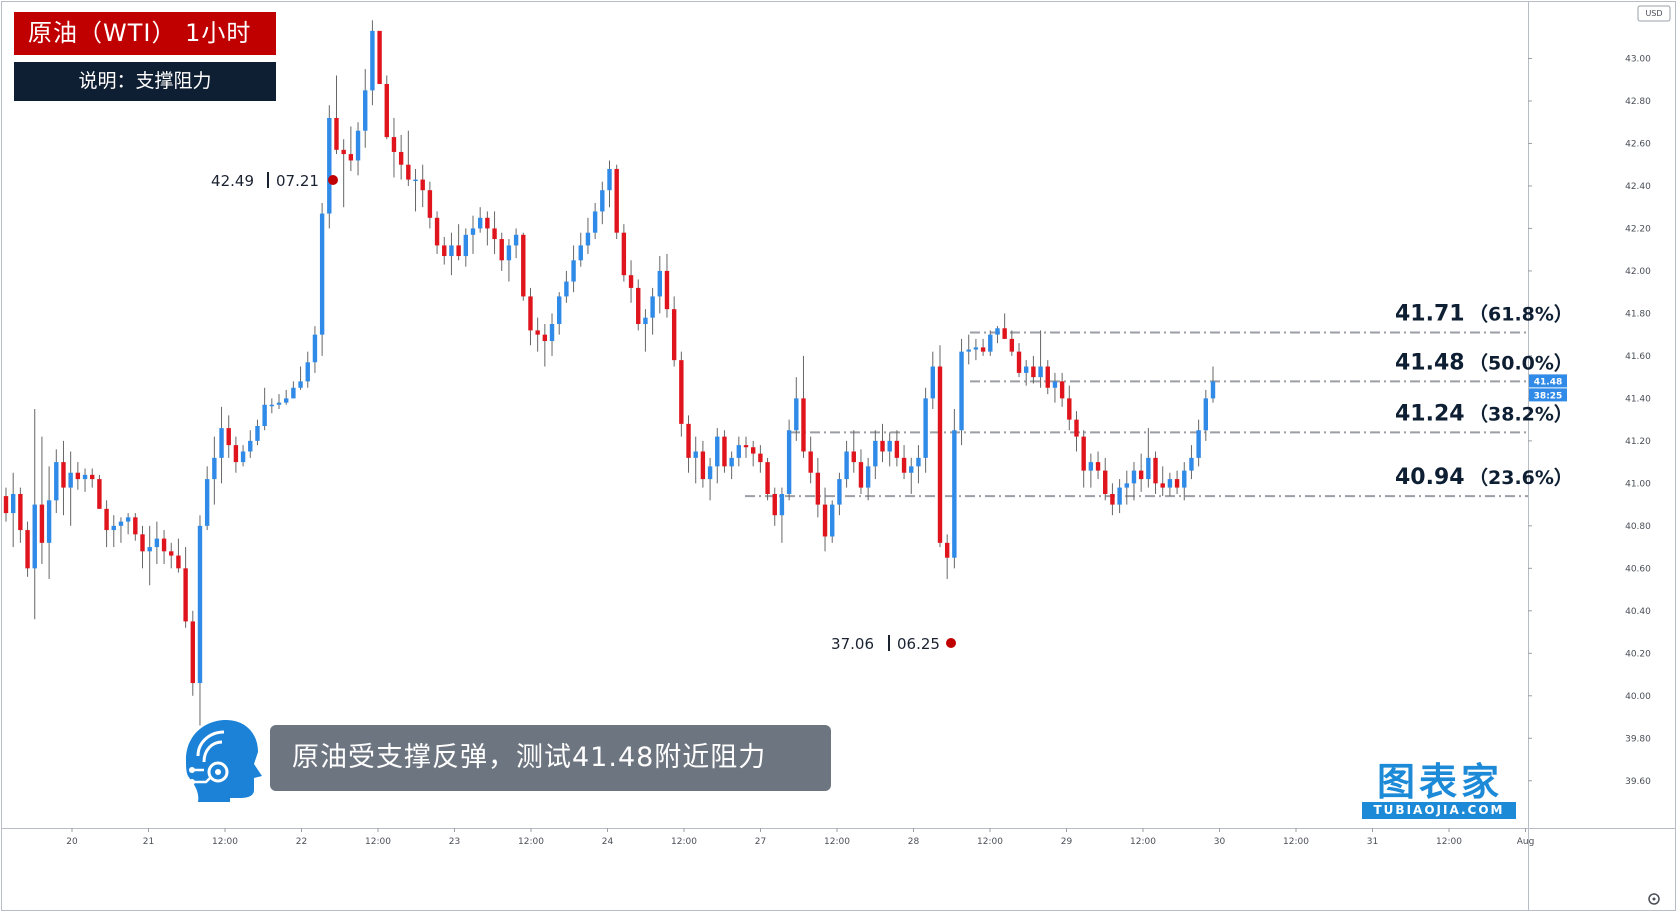 The width and height of the screenshot is (1677, 912). I want to click on price-tick-label: 40.60, so click(1638, 569).